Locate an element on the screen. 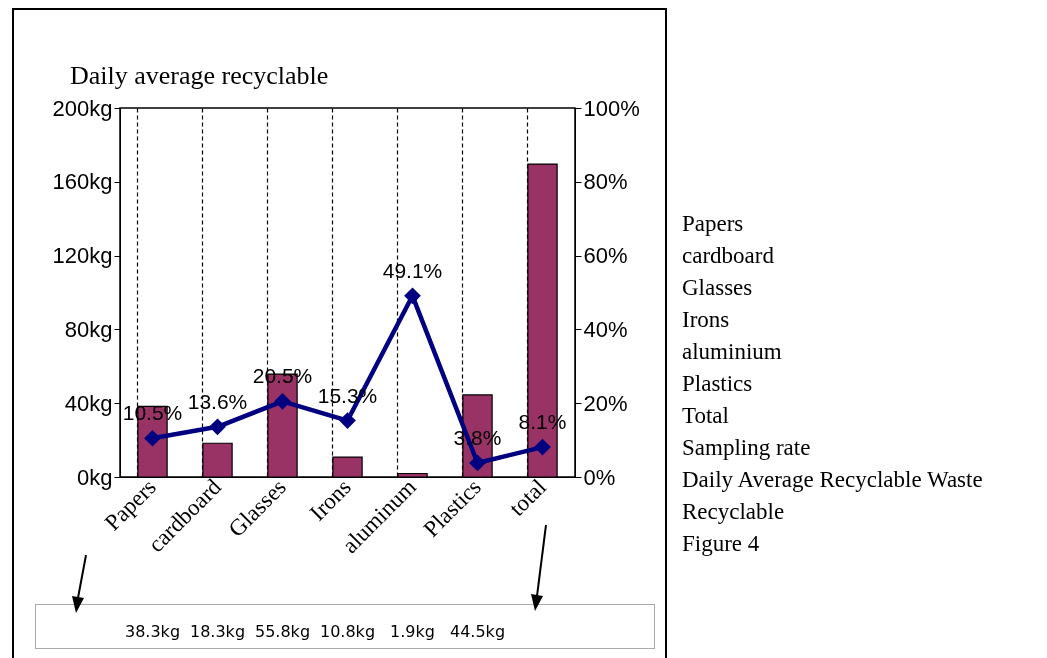 The height and width of the screenshot is (658, 1047). y-tick-label: 200kg is located at coordinates (82, 108).